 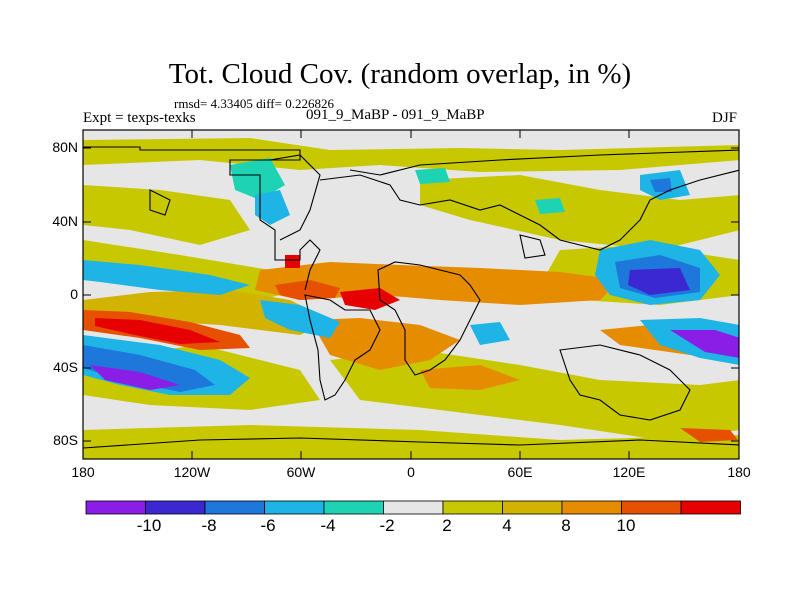 What do you see at coordinates (507, 525) in the screenshot?
I see `colorbar-label: 4` at bounding box center [507, 525].